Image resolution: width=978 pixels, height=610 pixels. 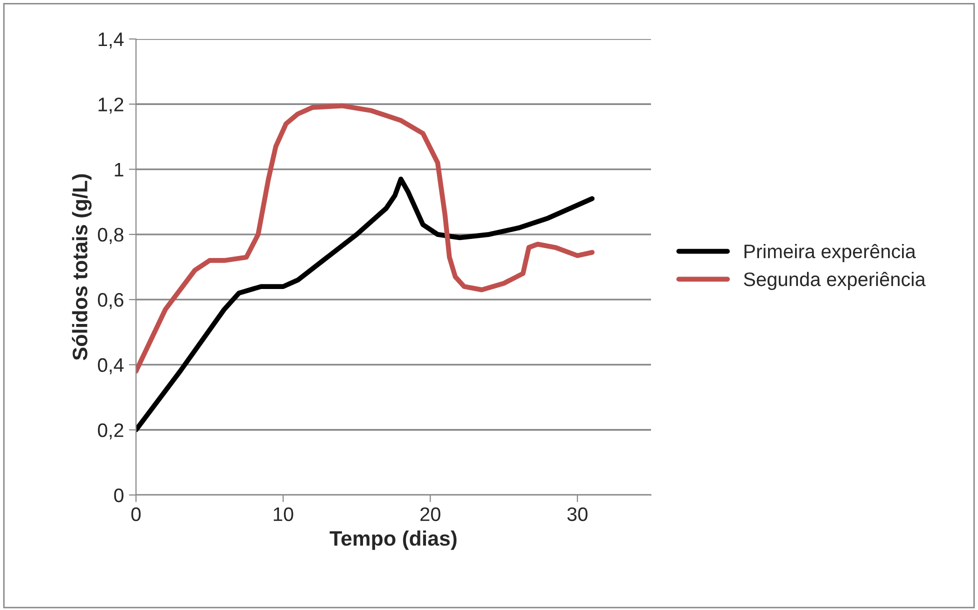 What do you see at coordinates (835, 281) in the screenshot?
I see `legend-label: Segunda experiência` at bounding box center [835, 281].